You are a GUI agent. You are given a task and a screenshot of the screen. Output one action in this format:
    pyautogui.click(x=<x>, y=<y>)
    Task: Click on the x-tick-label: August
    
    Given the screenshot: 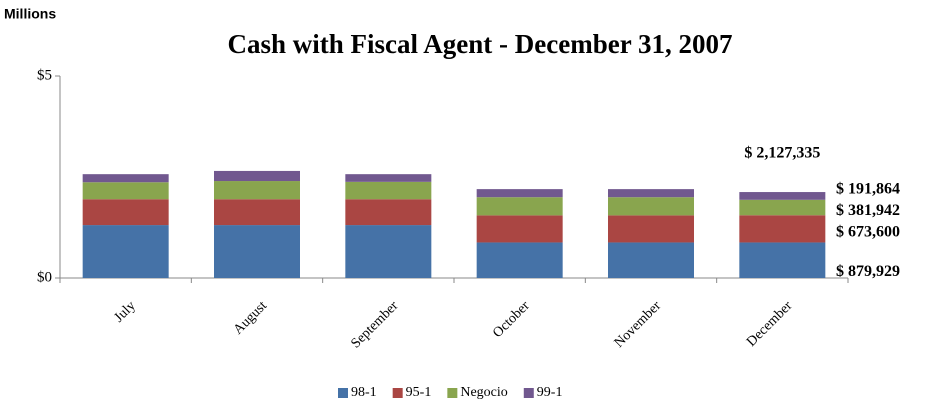 What is the action you would take?
    pyautogui.click(x=250, y=317)
    